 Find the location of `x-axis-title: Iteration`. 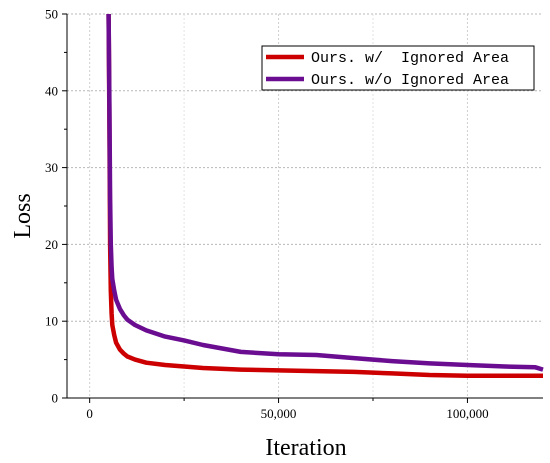

x-axis-title: Iteration is located at coordinates (305, 448).